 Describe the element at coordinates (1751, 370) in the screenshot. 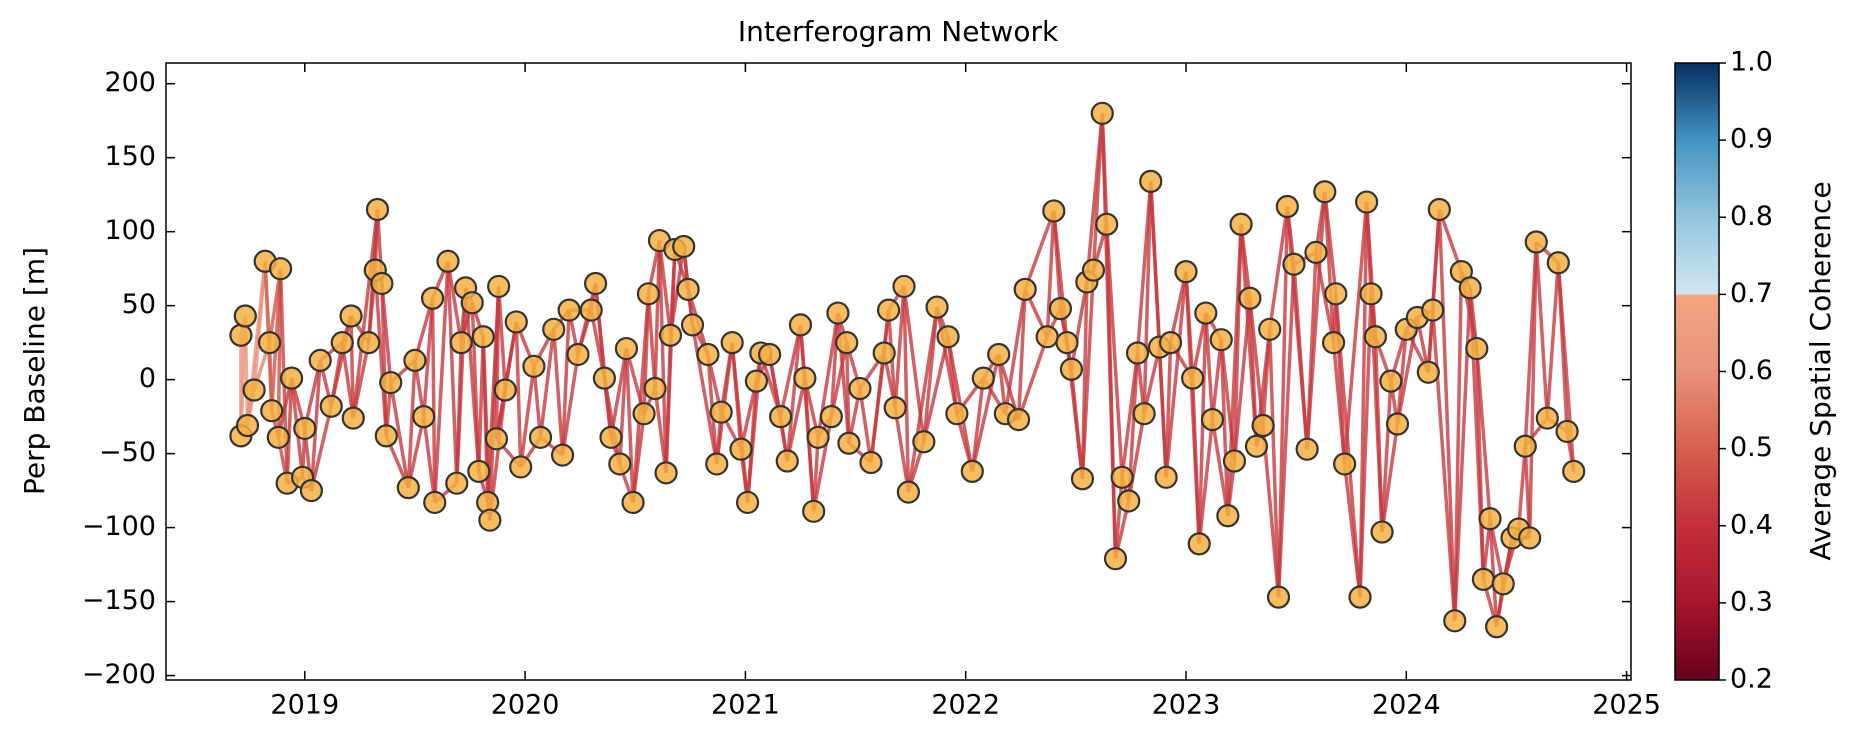

I see `colorbar-tick-label: 0.6` at that location.